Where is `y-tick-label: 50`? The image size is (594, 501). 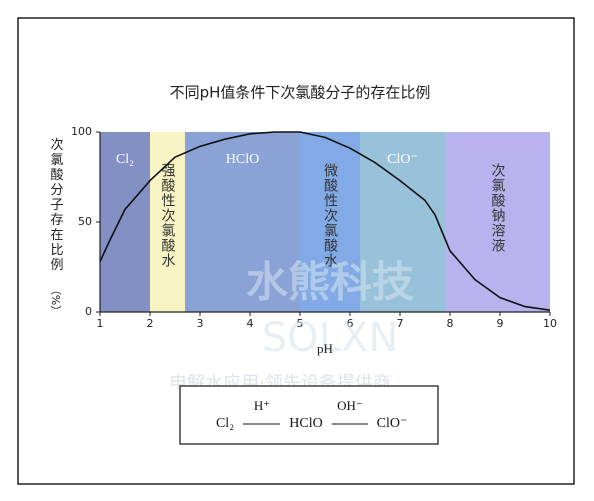 y-tick-label: 50 is located at coordinates (85, 221).